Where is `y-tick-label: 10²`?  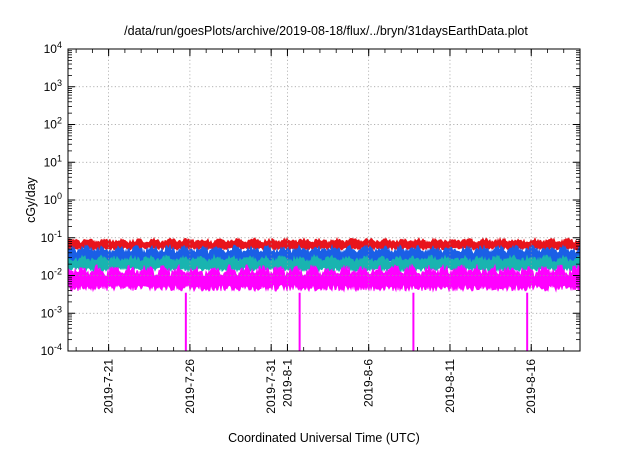
y-tick-label: 10² is located at coordinates (53, 124).